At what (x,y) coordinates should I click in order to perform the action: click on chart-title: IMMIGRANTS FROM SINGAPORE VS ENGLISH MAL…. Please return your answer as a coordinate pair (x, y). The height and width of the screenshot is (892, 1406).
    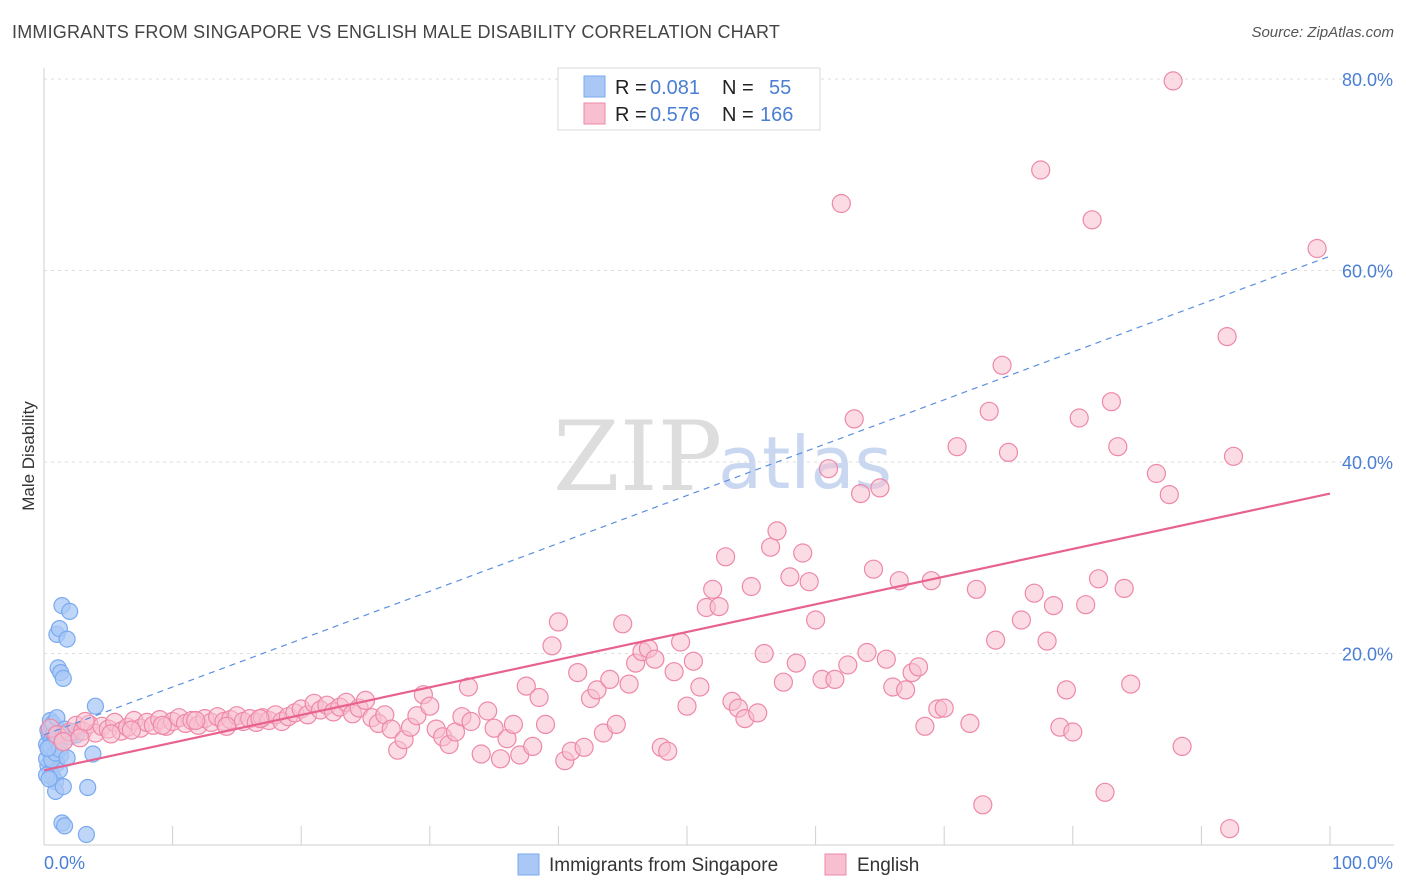
    Looking at the image, I should click on (396, 32).